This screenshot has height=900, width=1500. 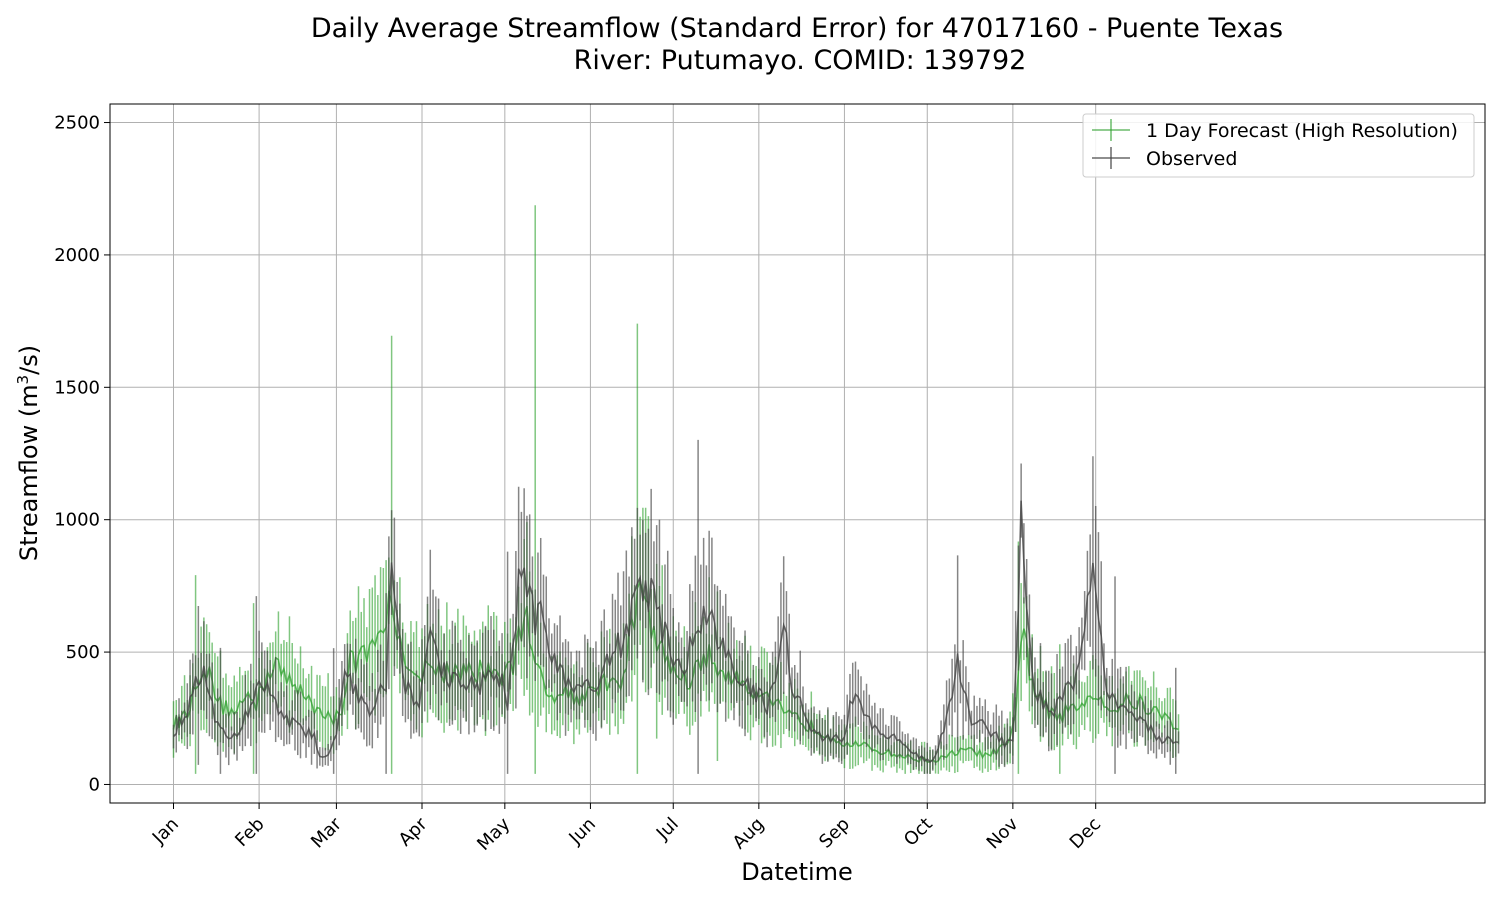 What do you see at coordinates (29, 472) in the screenshot?
I see `y-axis-label-main: Streamflow (m` at bounding box center [29, 472].